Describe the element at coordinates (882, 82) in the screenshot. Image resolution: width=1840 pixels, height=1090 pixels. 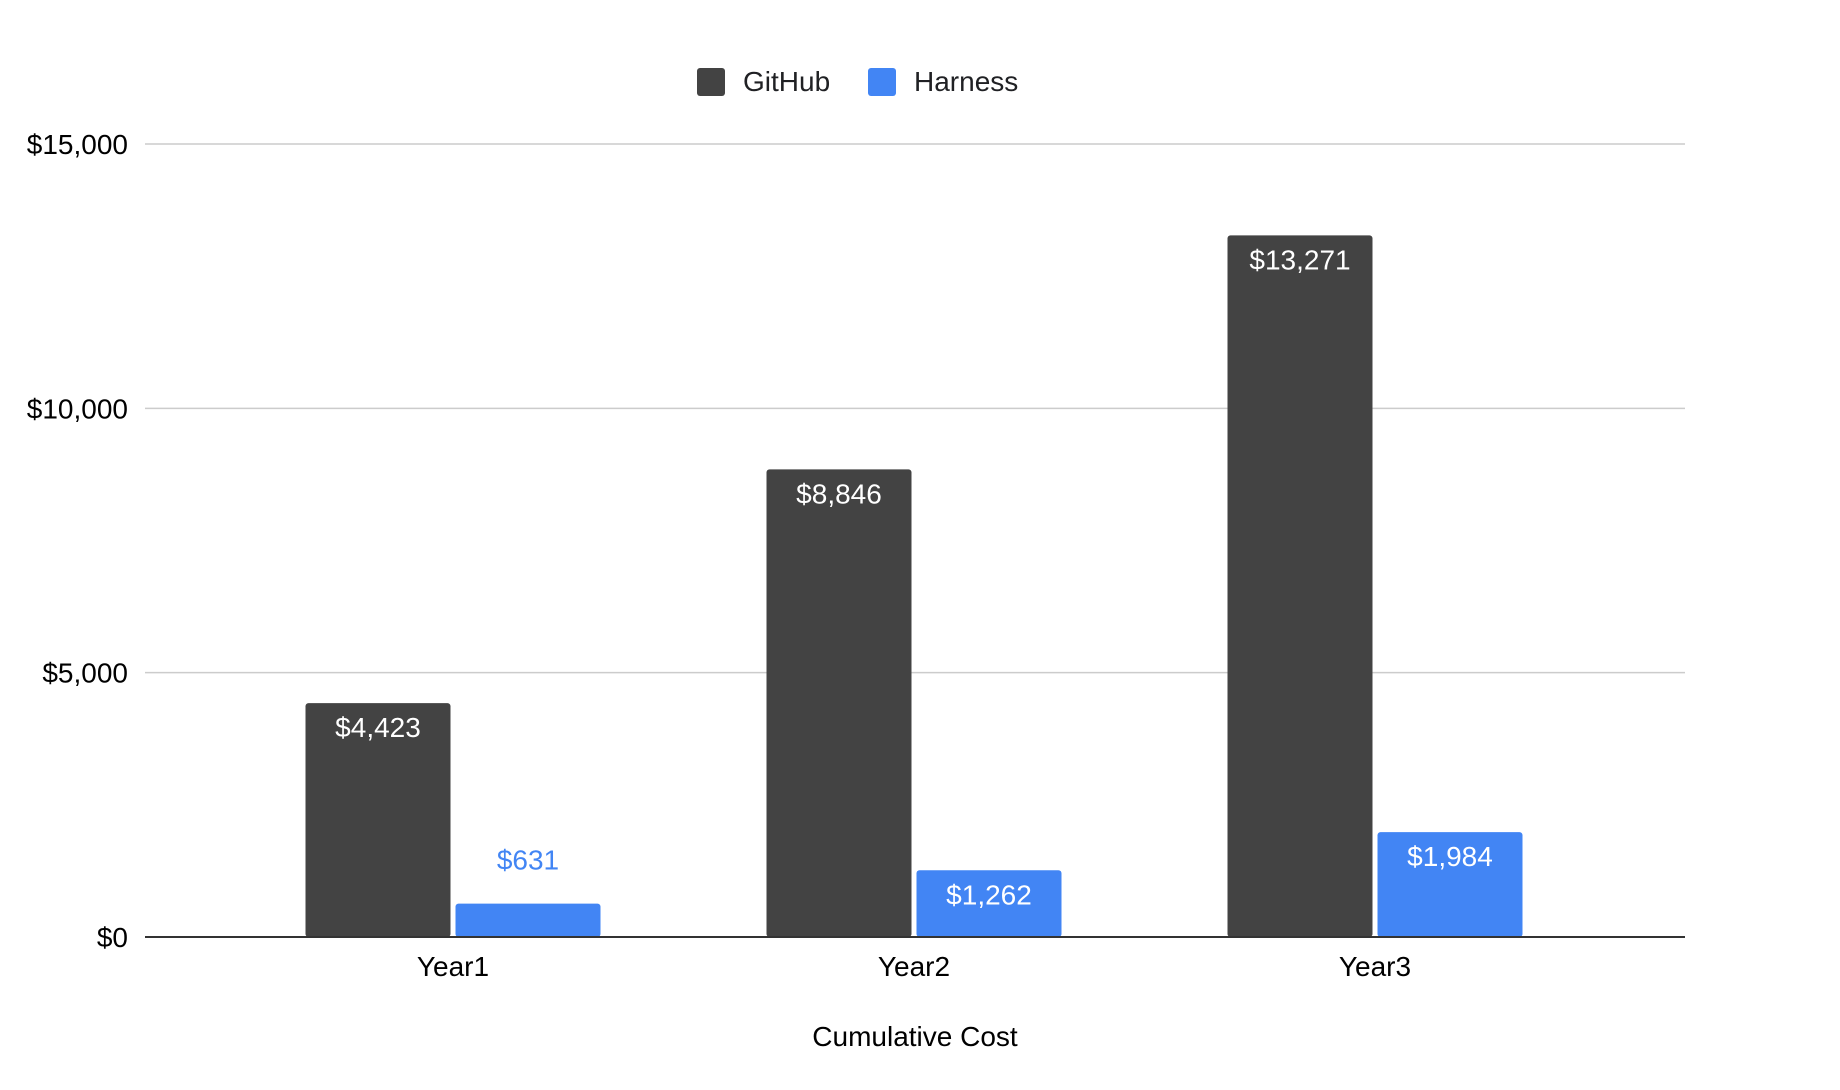
I see `legend-swatch-harness` at that location.